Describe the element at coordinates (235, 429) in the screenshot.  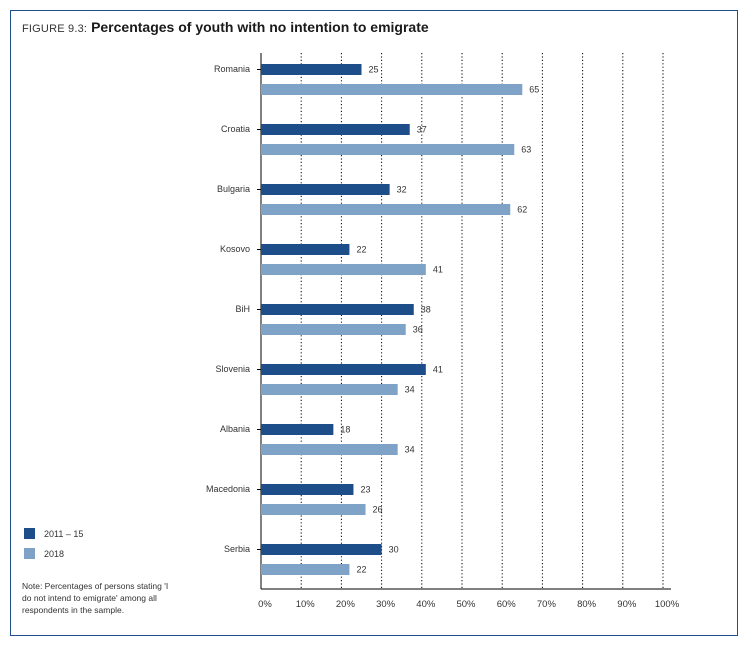
I see `category-label-albania: Albania` at that location.